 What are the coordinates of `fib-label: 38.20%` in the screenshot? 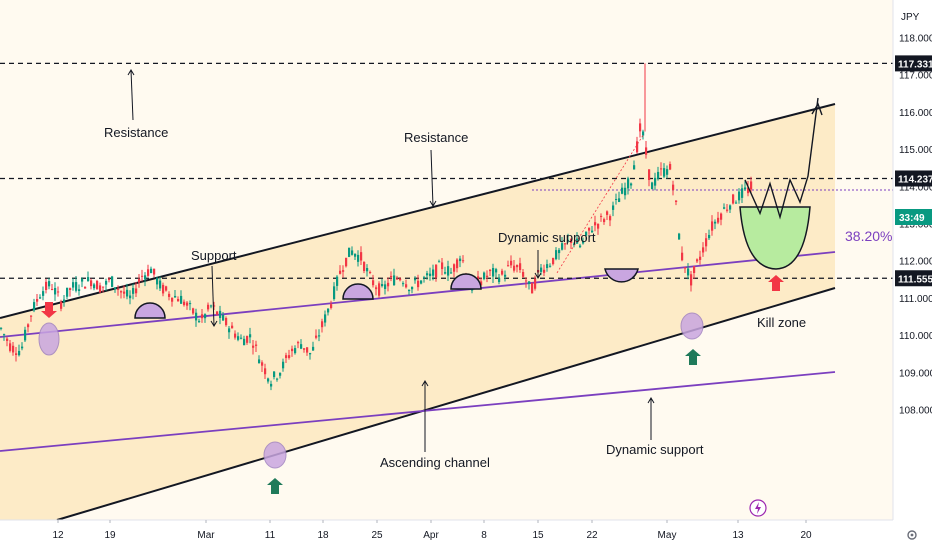 It's located at (868, 236).